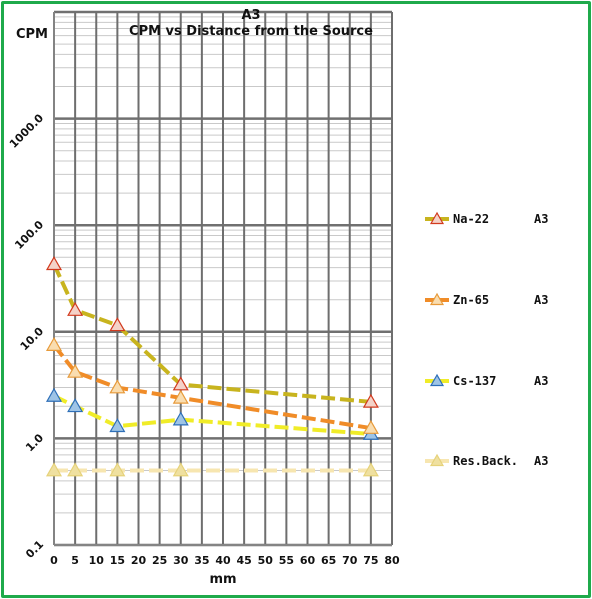 This screenshot has width=592, height=599. I want to click on x-tick-label: 0, so click(54, 560).